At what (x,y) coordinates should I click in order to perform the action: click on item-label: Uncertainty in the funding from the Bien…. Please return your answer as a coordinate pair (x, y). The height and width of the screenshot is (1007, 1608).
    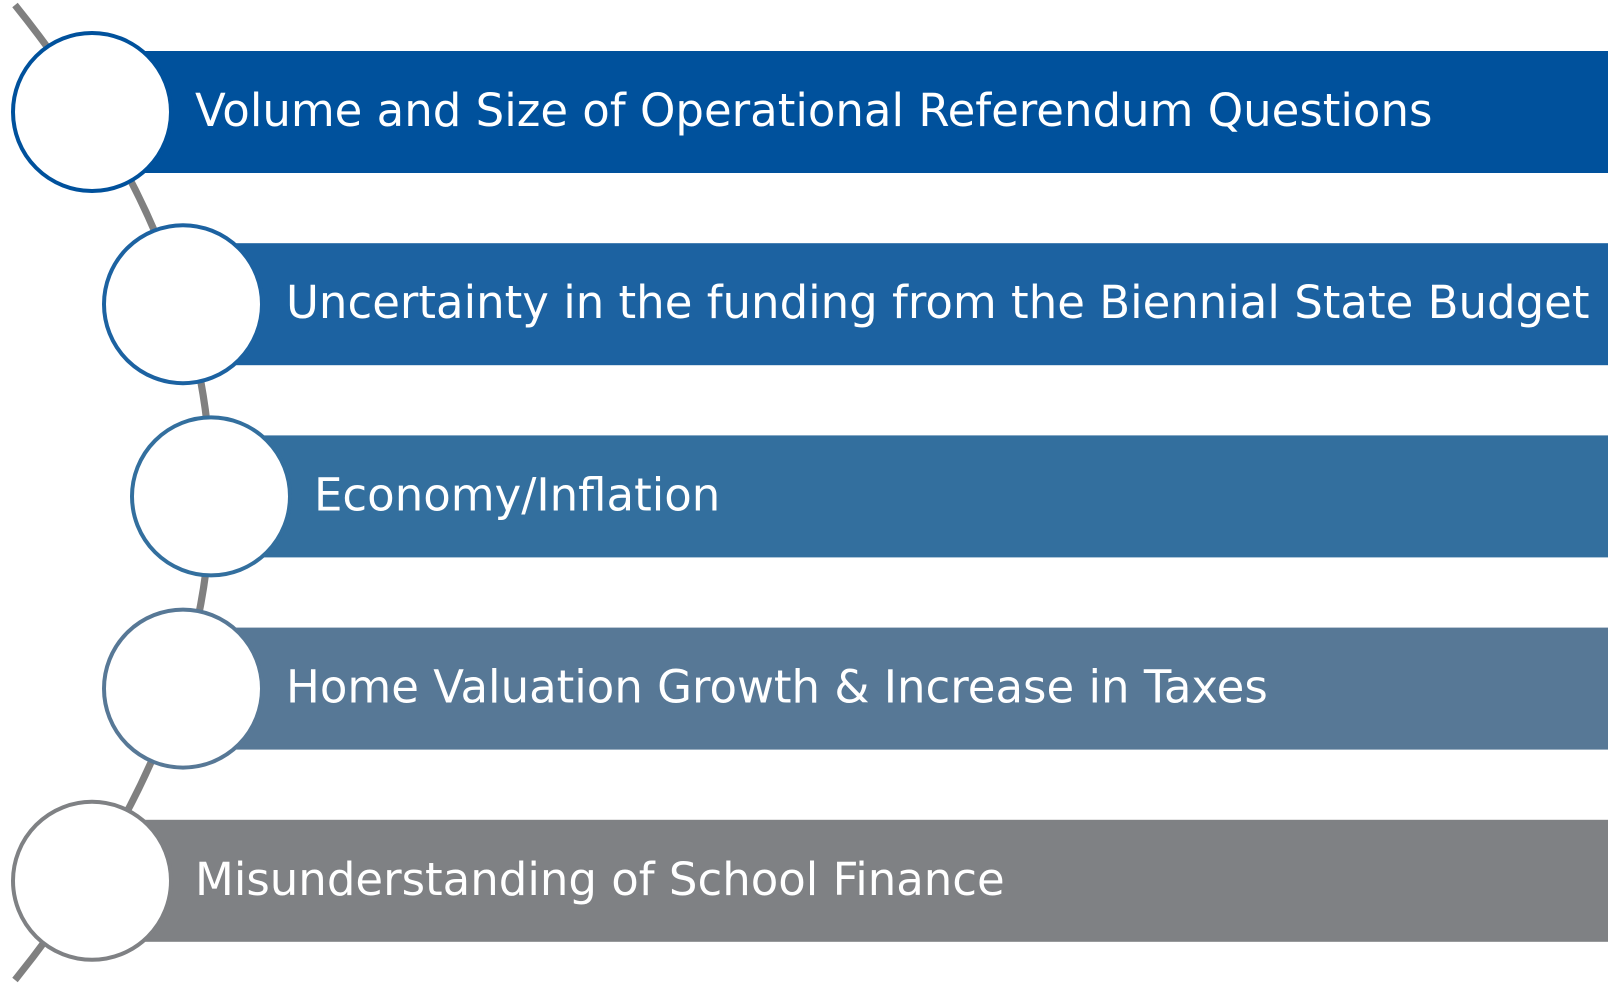
    Looking at the image, I should click on (937, 302).